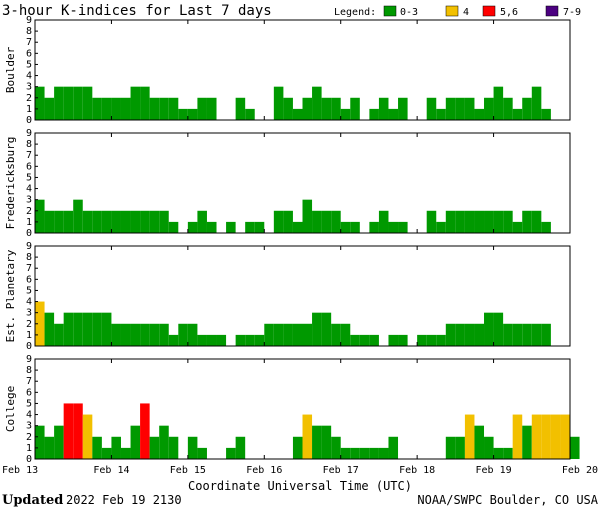  I want to click on panel-label: Boulder, so click(10, 69).